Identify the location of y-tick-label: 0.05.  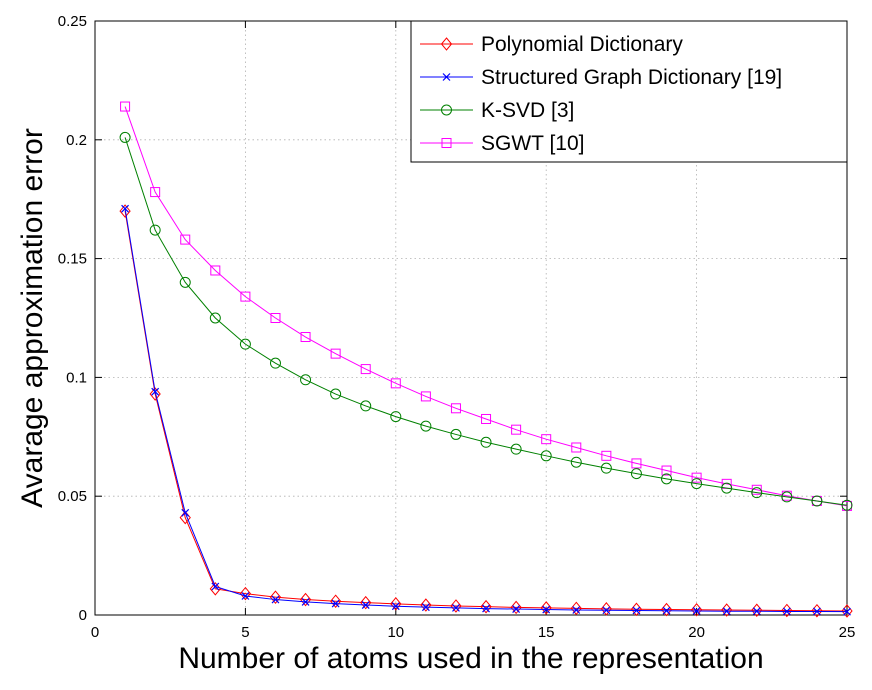
(72, 496).